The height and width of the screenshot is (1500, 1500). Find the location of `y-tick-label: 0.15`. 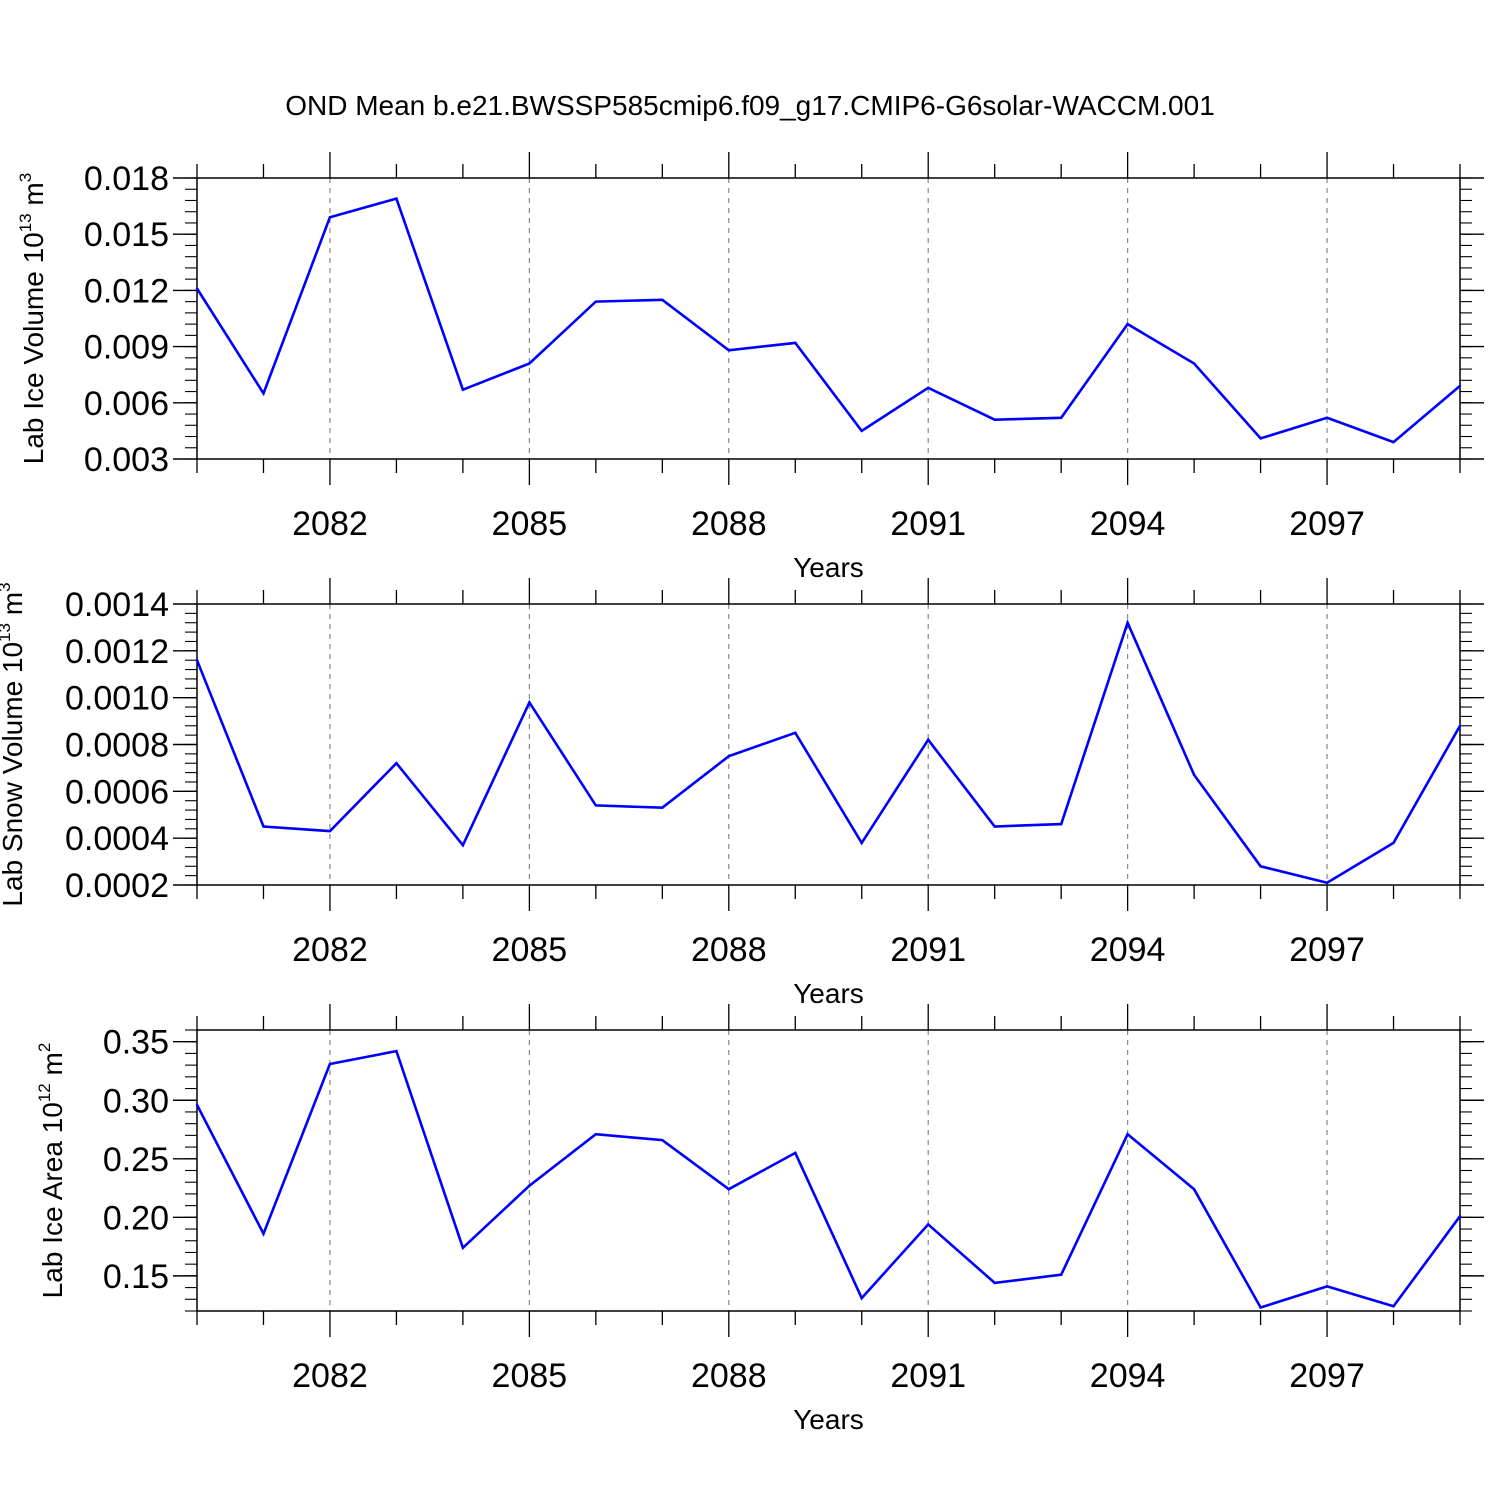

y-tick-label: 0.15 is located at coordinates (136, 1277).